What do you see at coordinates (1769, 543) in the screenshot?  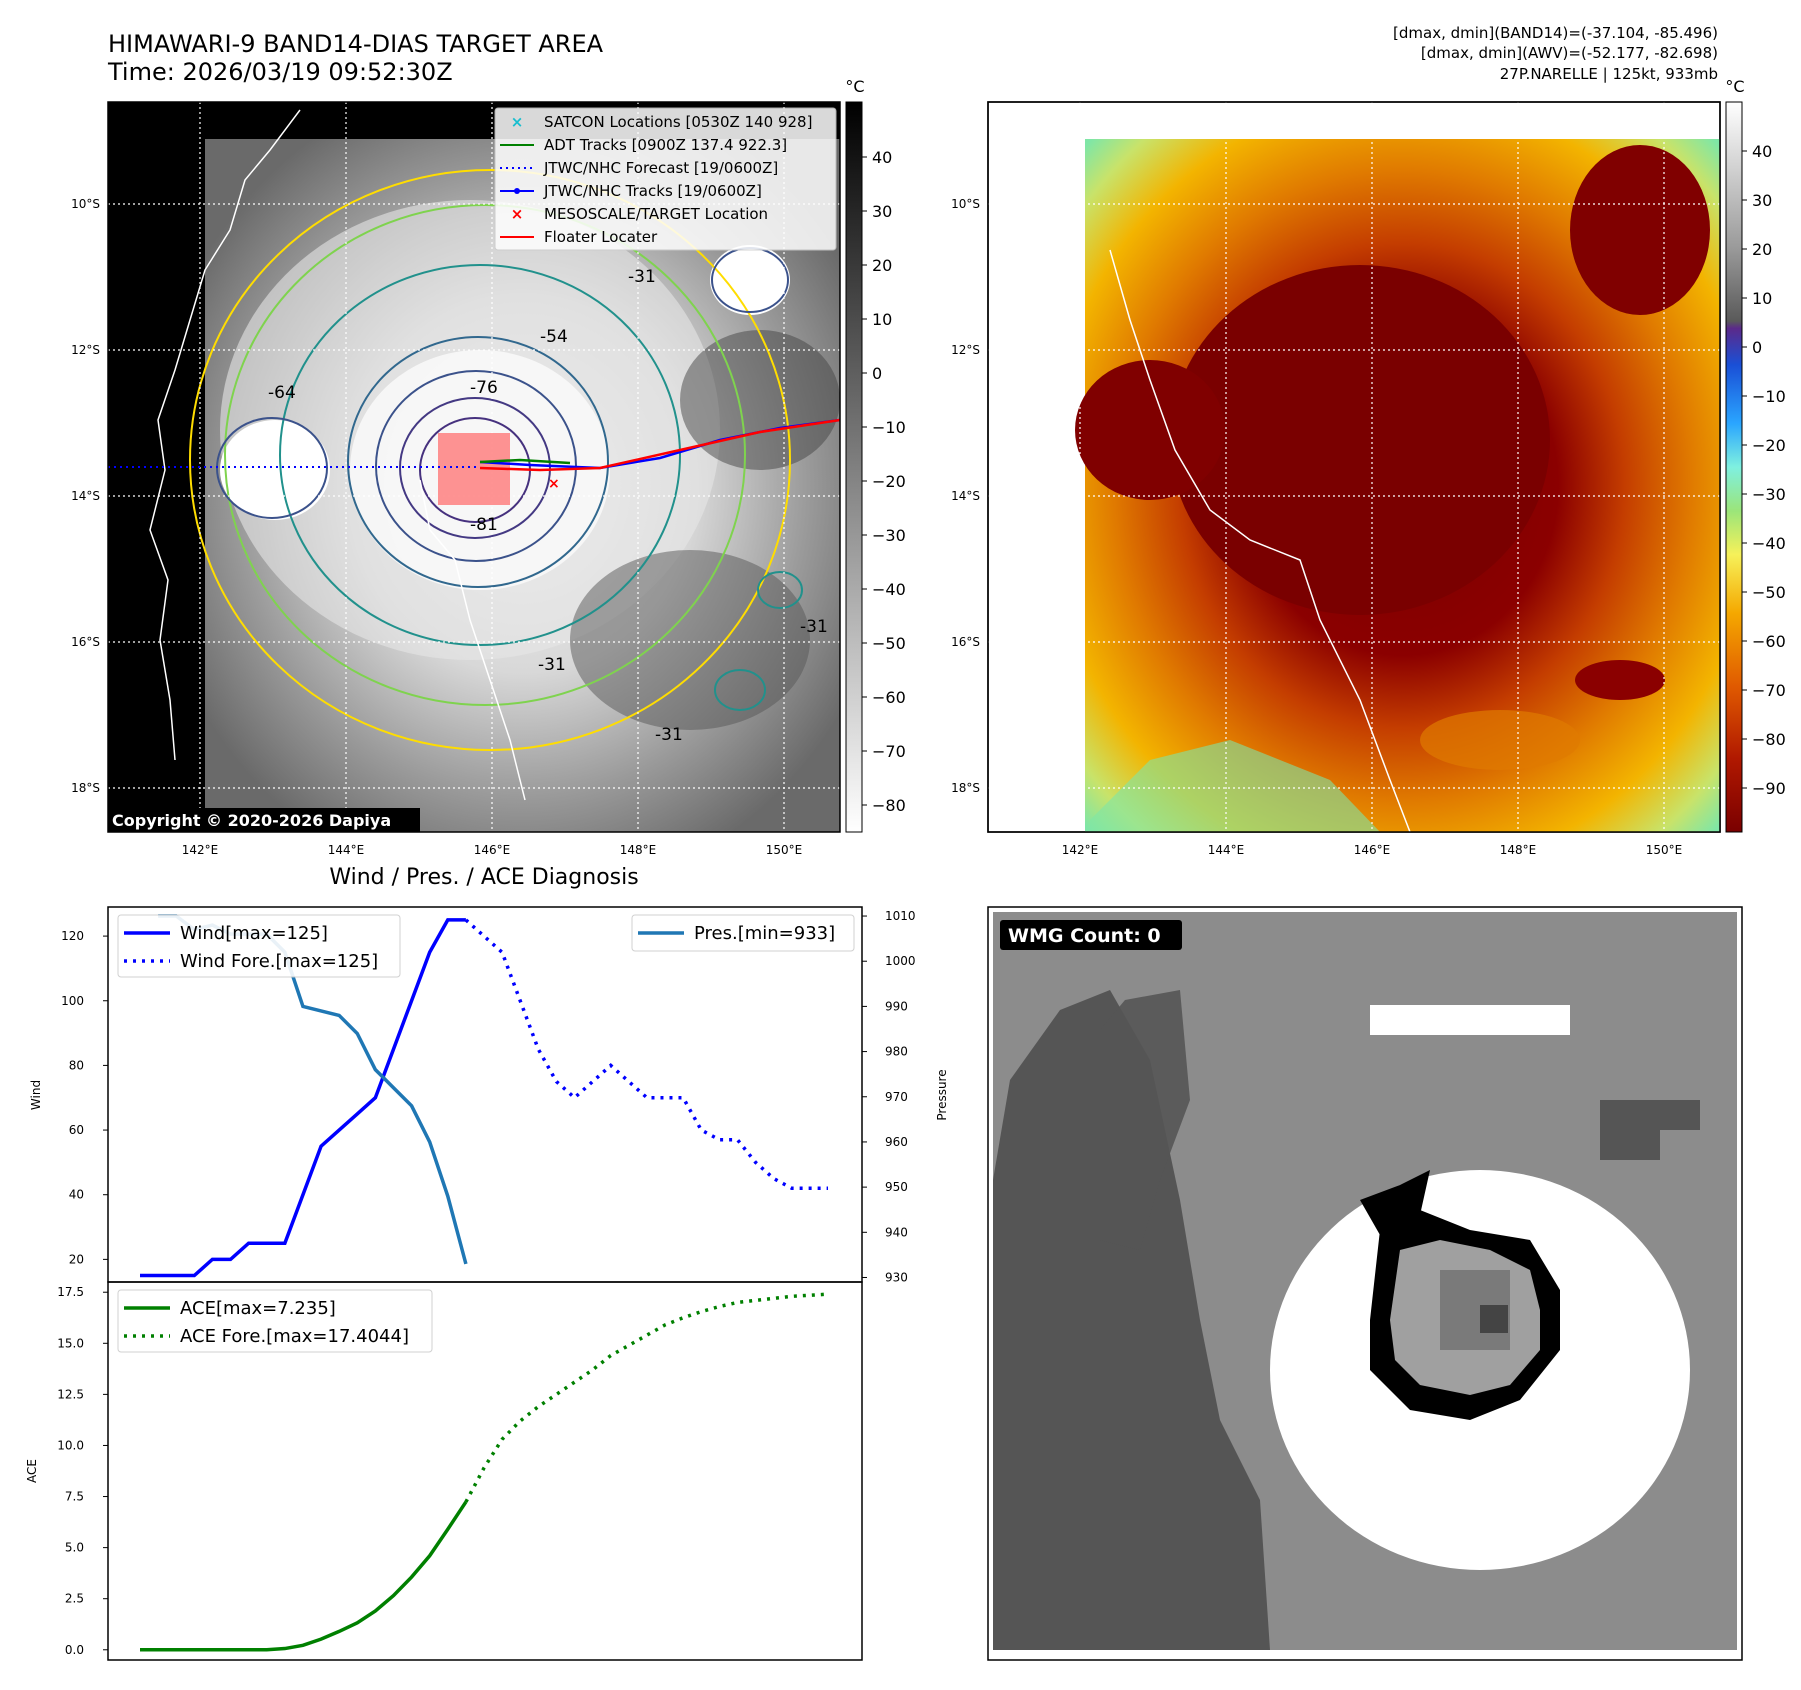 I see `colorbar-tick-label: −40` at bounding box center [1769, 543].